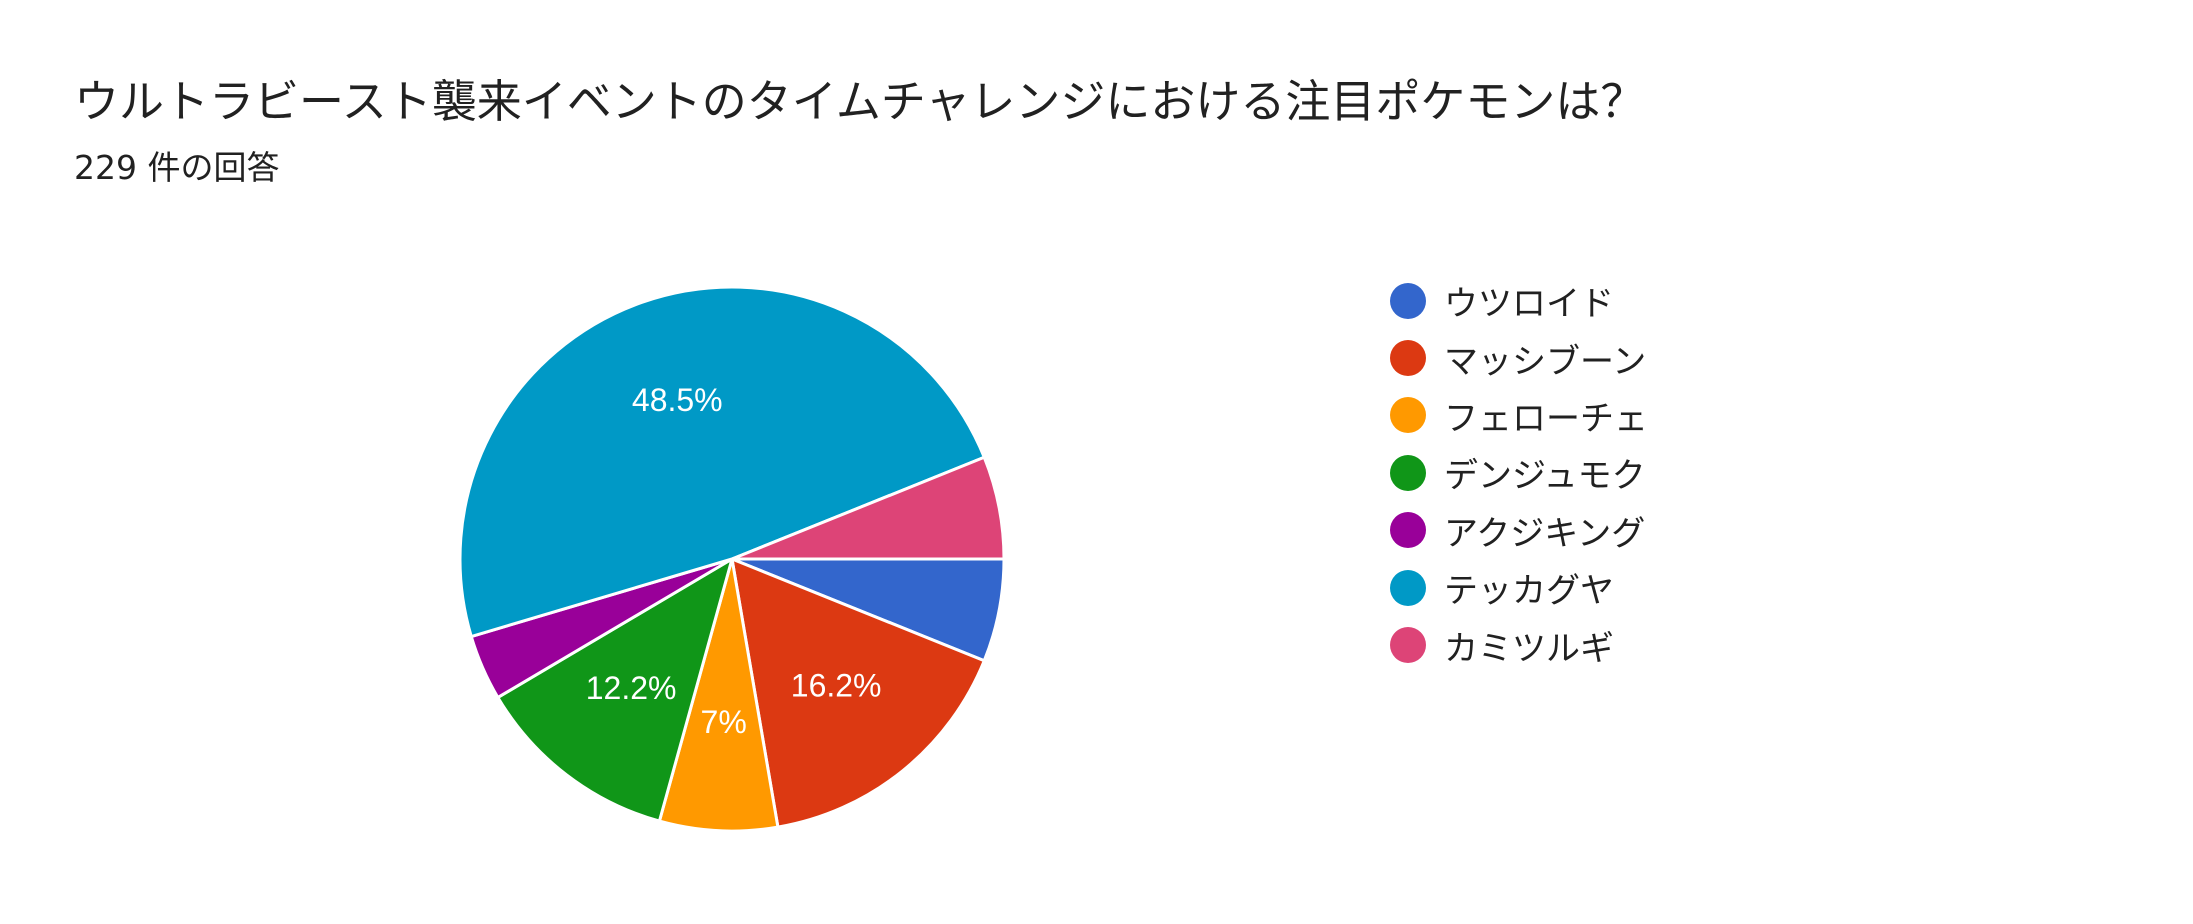 The width and height of the screenshot is (2193, 924). What do you see at coordinates (177, 167) in the screenshot?
I see `response-count: 229 件の回答` at bounding box center [177, 167].